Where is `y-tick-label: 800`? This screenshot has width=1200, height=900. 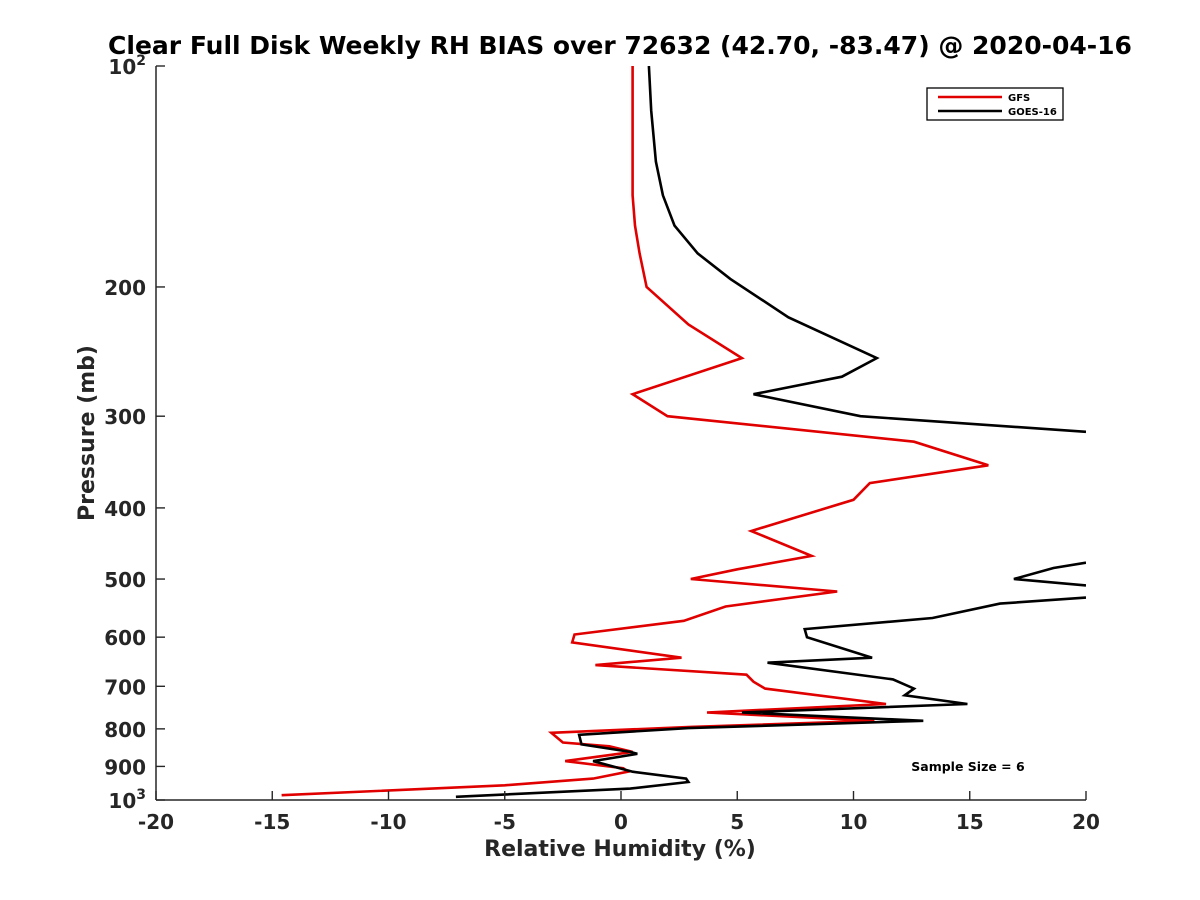
y-tick-label: 800 is located at coordinates (125, 730).